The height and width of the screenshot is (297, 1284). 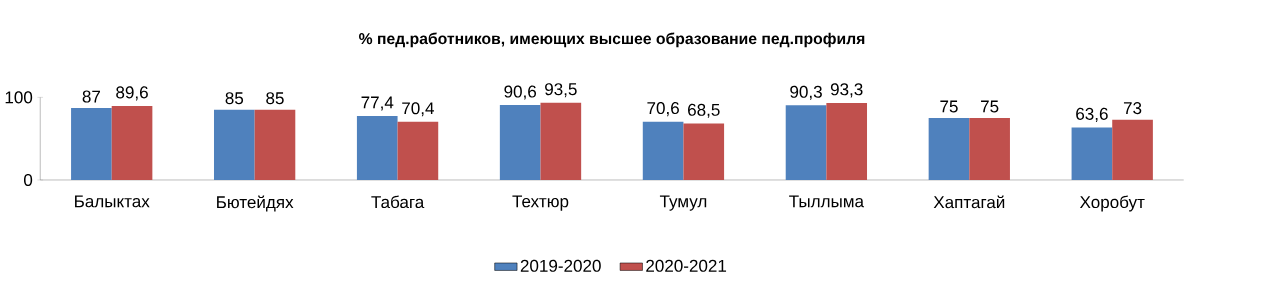 What do you see at coordinates (704, 110) in the screenshot?
I see `data-label: 68,5` at bounding box center [704, 110].